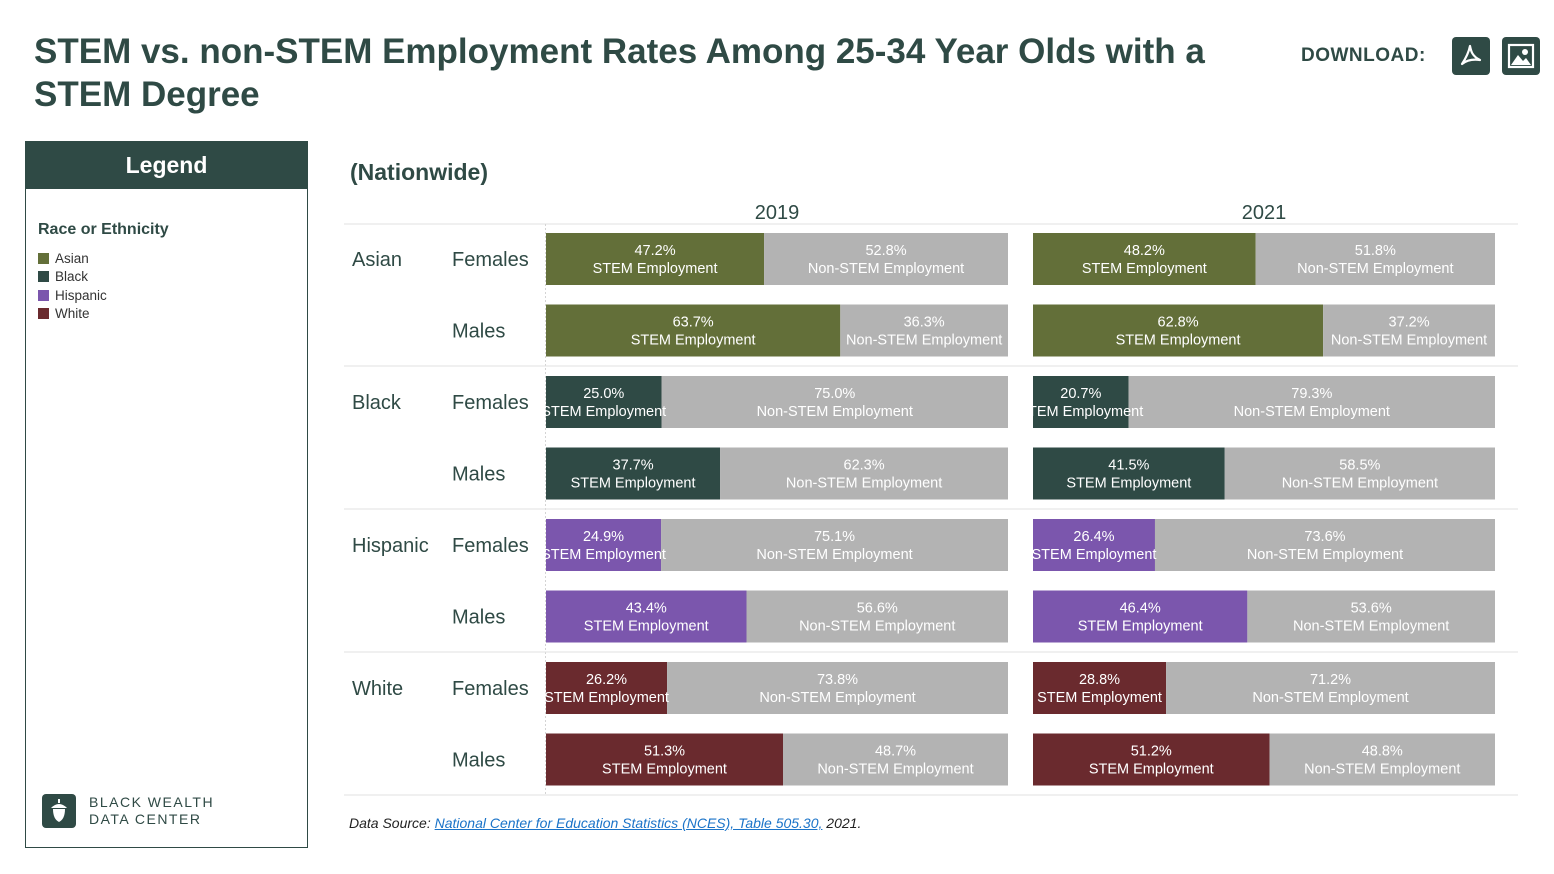 The width and height of the screenshot is (1554, 874). I want to click on data-label-stem-value: 41.5%, so click(1128, 466).